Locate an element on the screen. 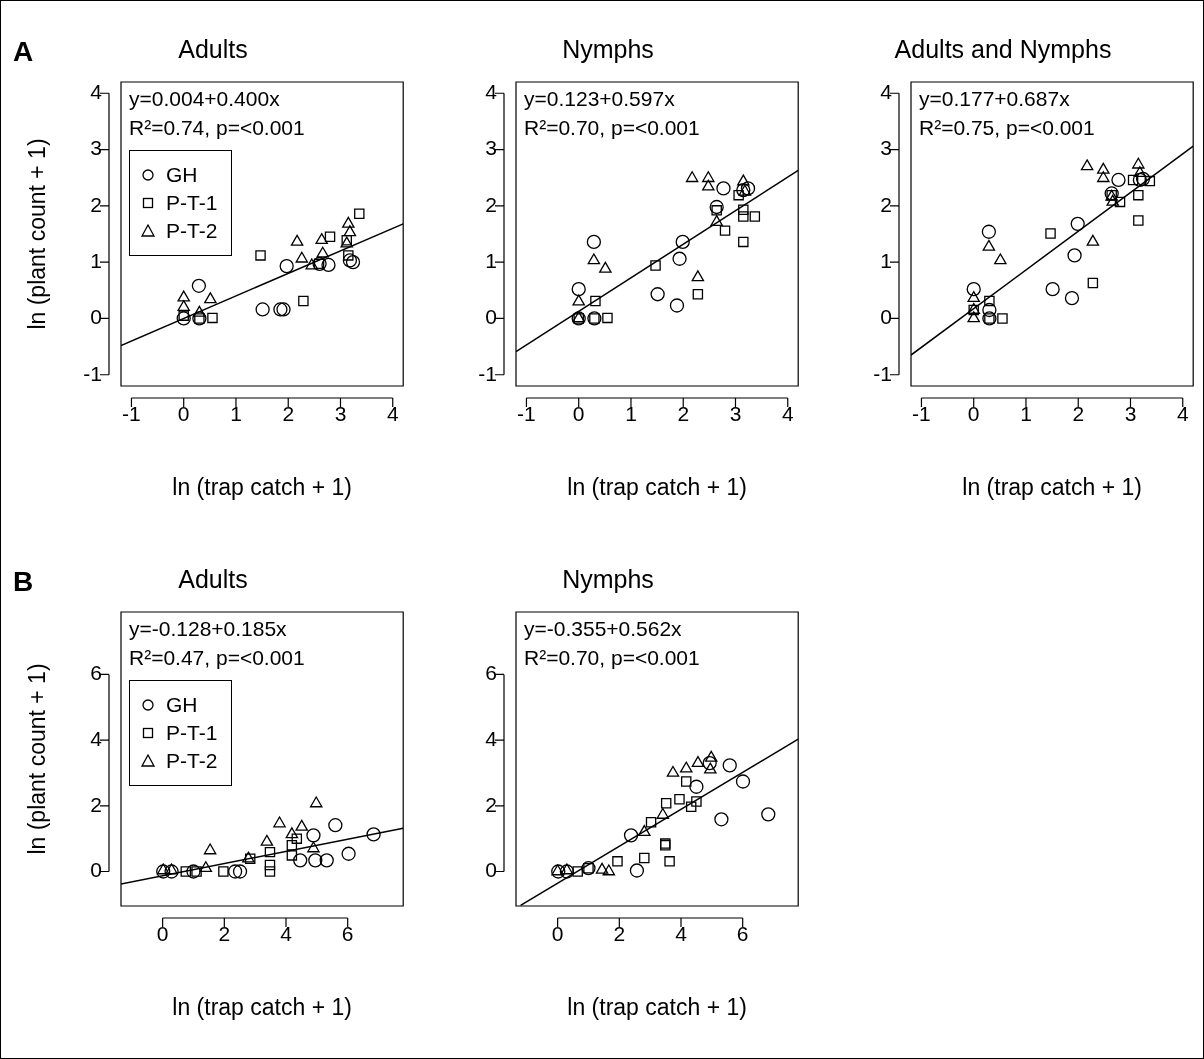  y-tick-label: -1 is located at coordinates (487, 373).